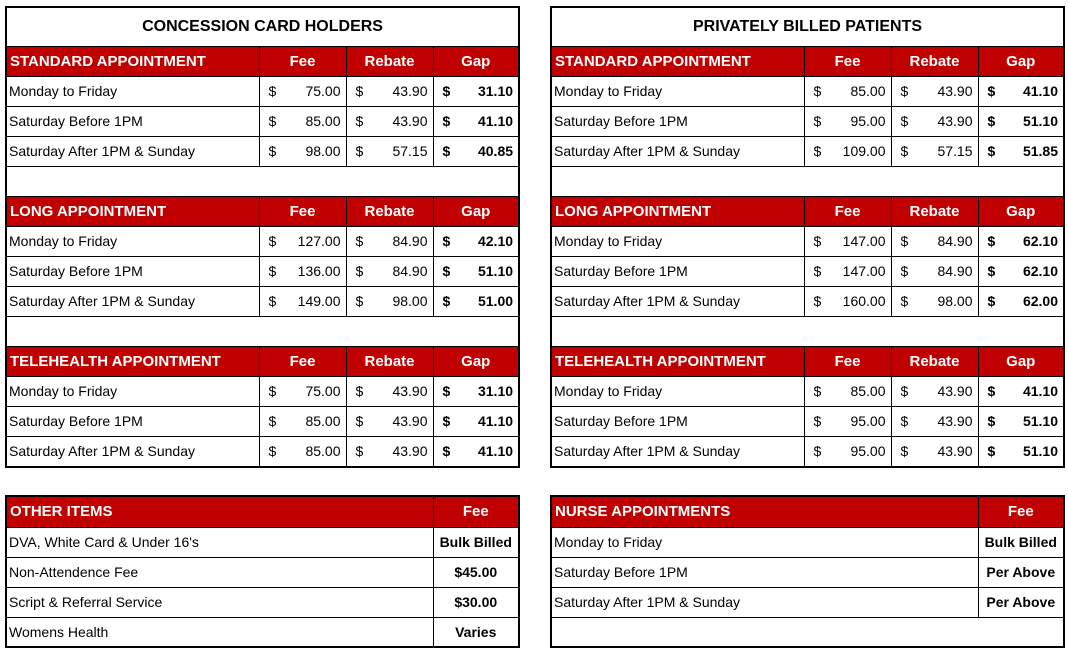 This screenshot has width=1068, height=654. I want to click on fee-cell: $136.00, so click(302, 270).